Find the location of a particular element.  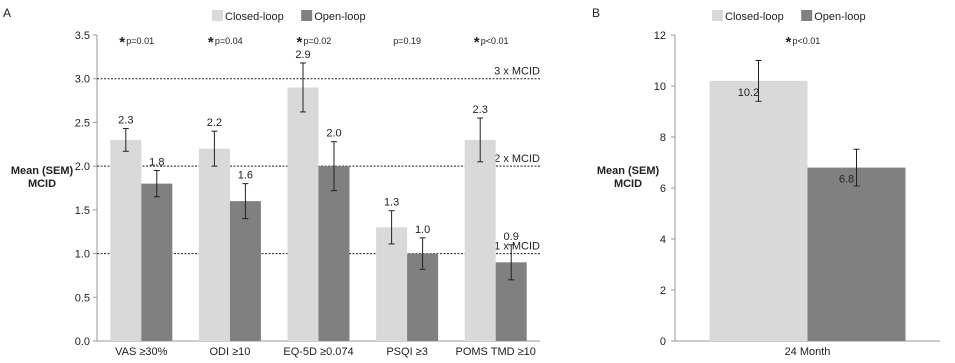

y-tick-label: 10 is located at coordinates (660, 87).